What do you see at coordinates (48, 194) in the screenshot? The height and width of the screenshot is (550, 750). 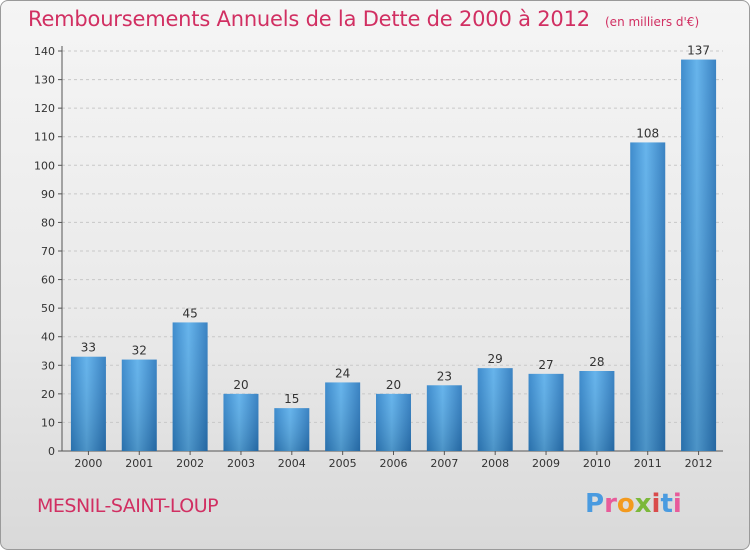 I see `y-tick-label: 90` at bounding box center [48, 194].